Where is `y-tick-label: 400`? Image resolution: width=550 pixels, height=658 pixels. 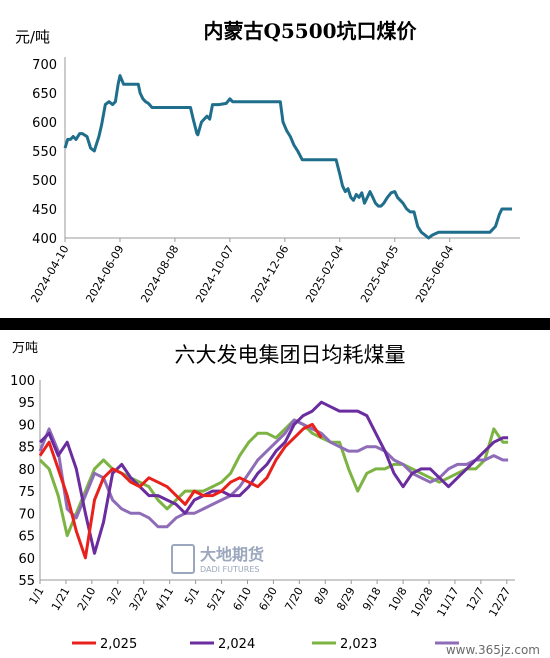 y-tick-label: 400 is located at coordinates (44, 239).